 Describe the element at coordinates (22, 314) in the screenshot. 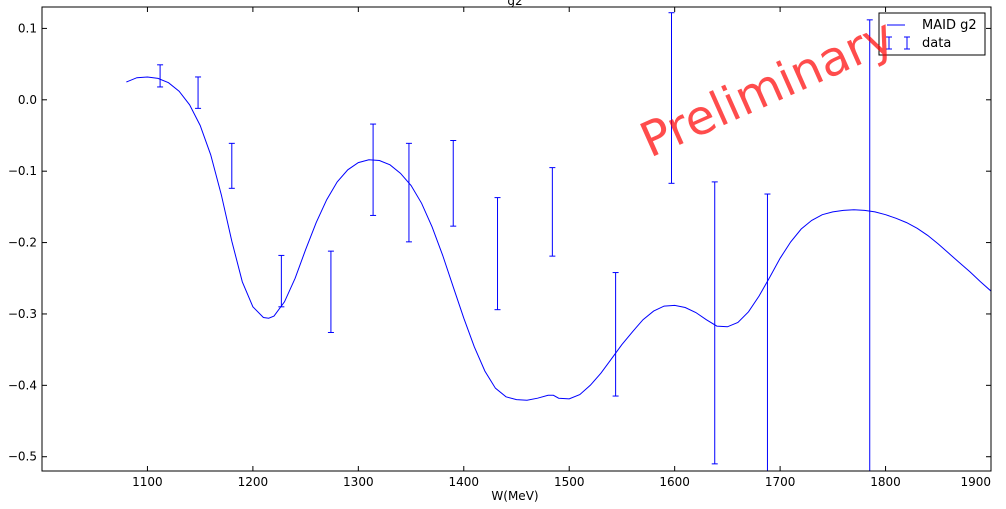

I see `y-tick-label: −0.3` at that location.